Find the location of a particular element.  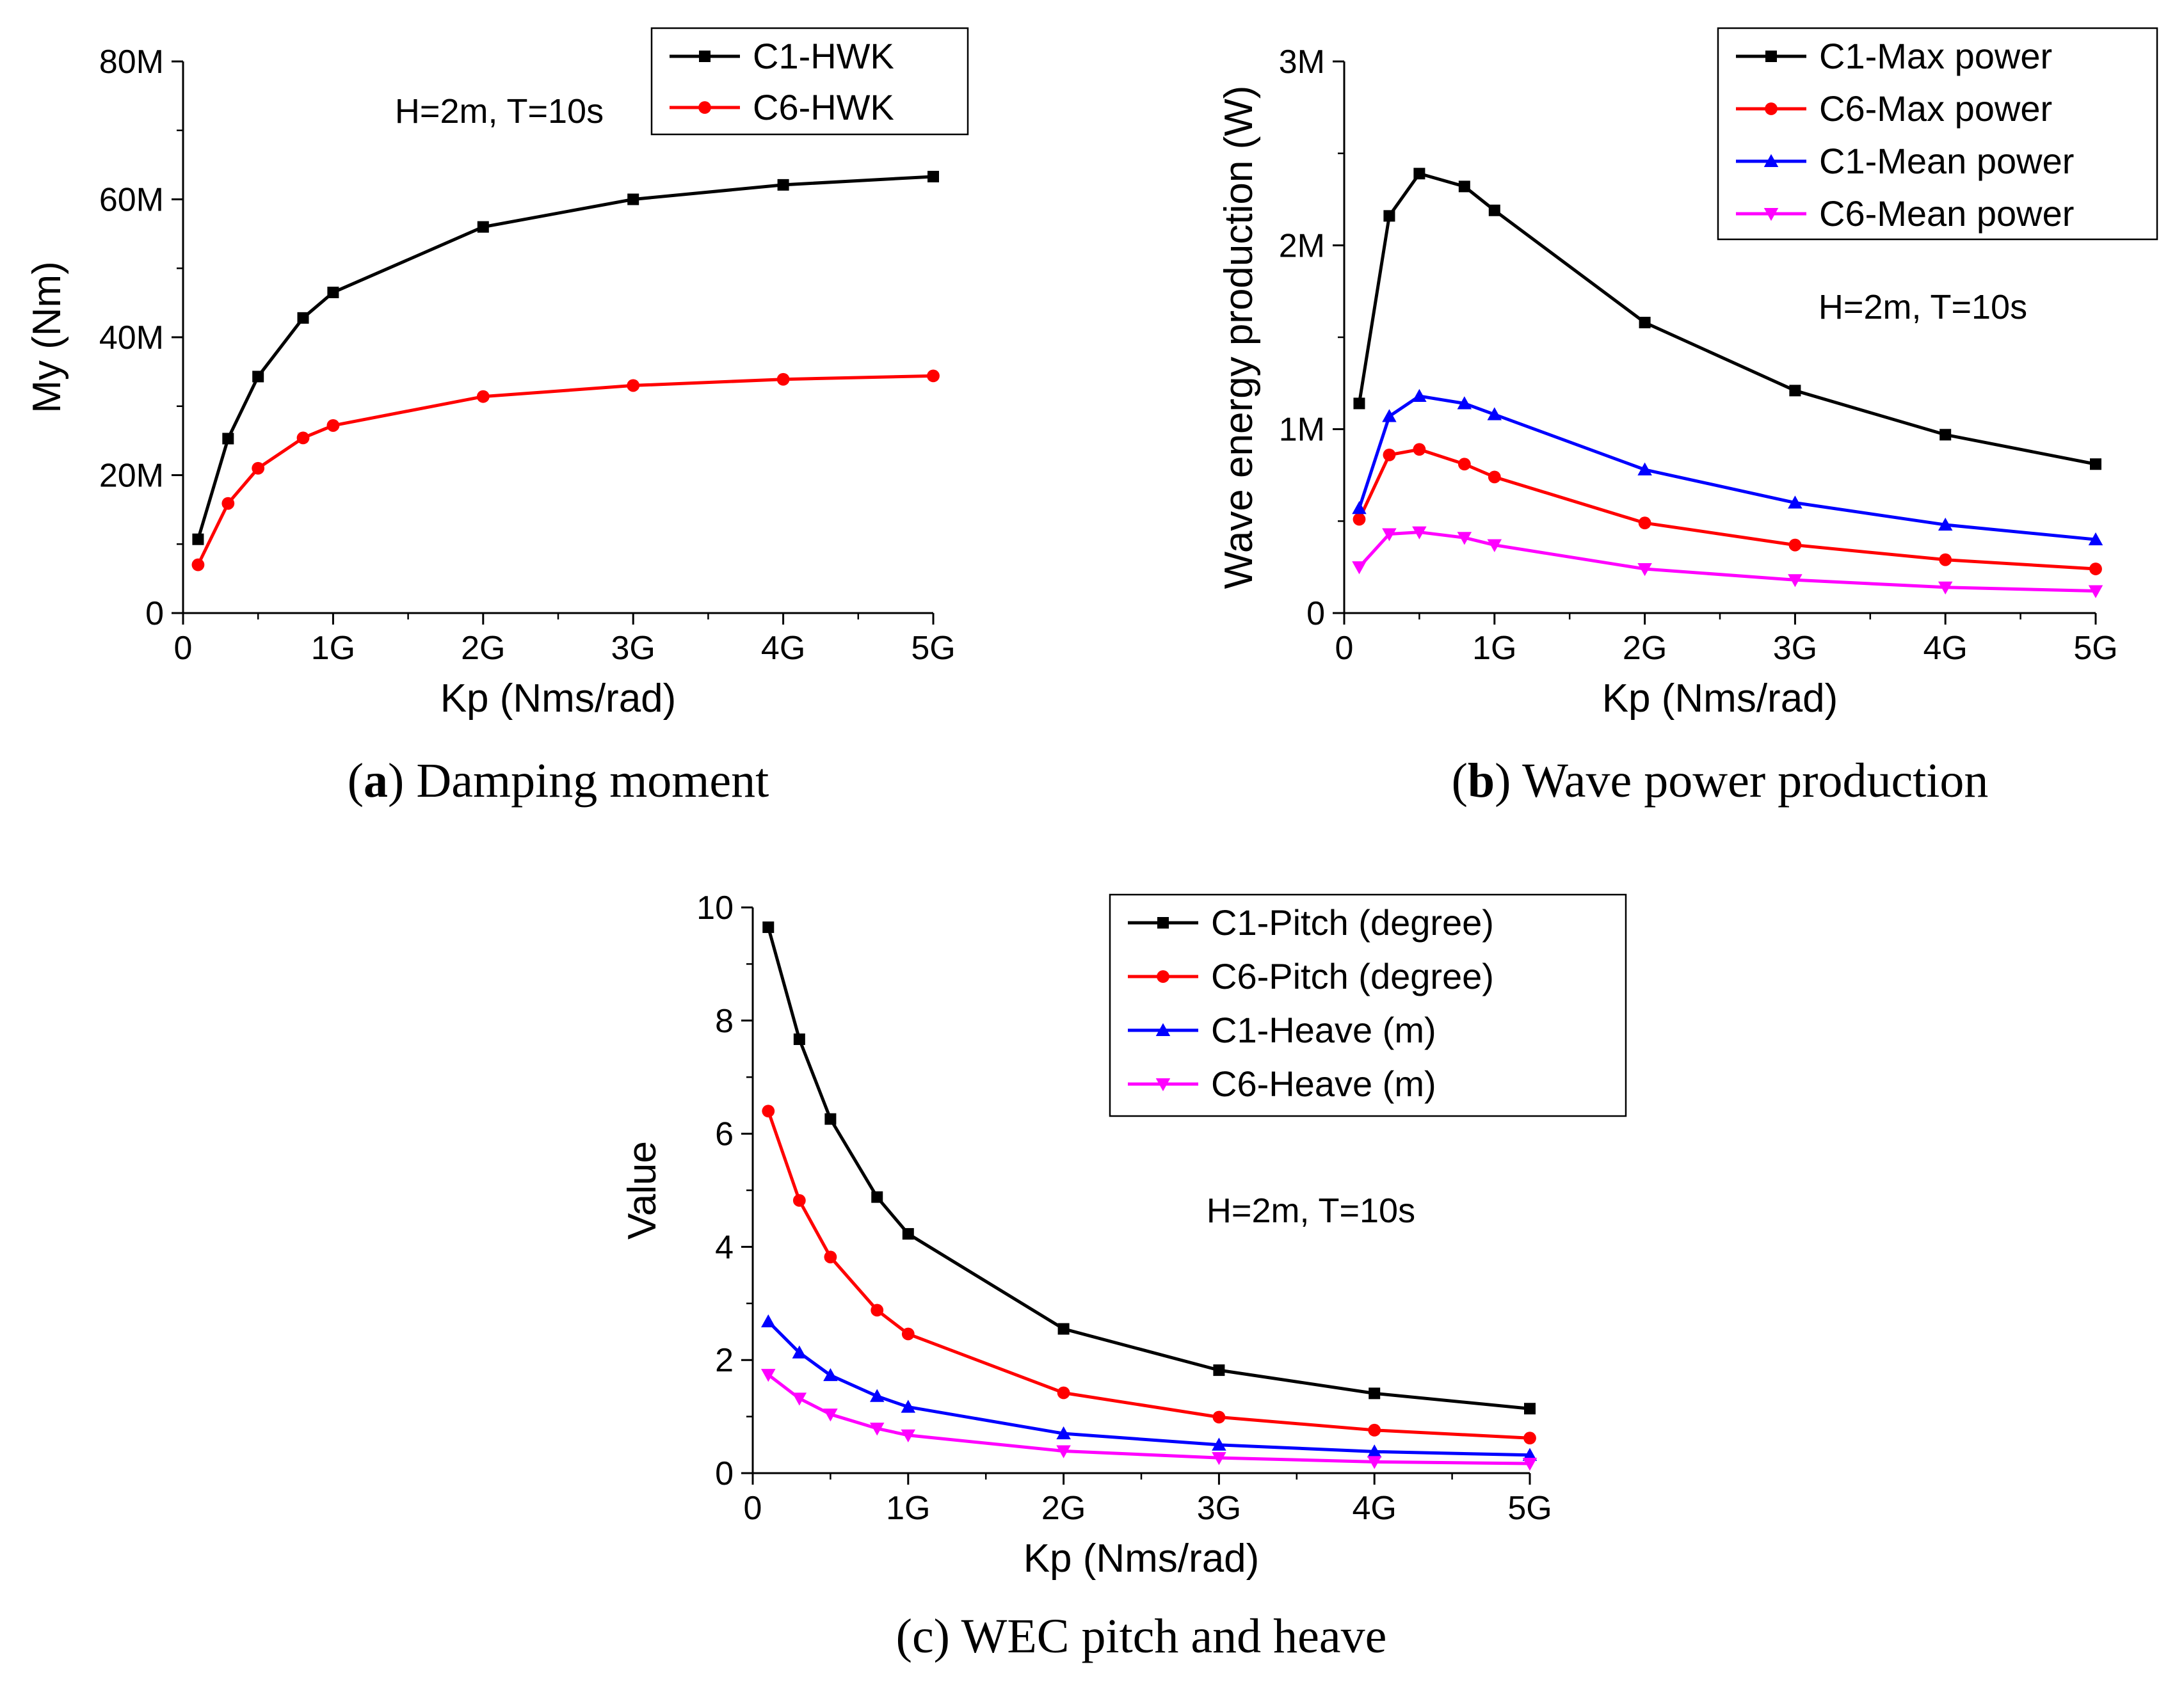

x-tick-label: 3G is located at coordinates (1219, 1508).